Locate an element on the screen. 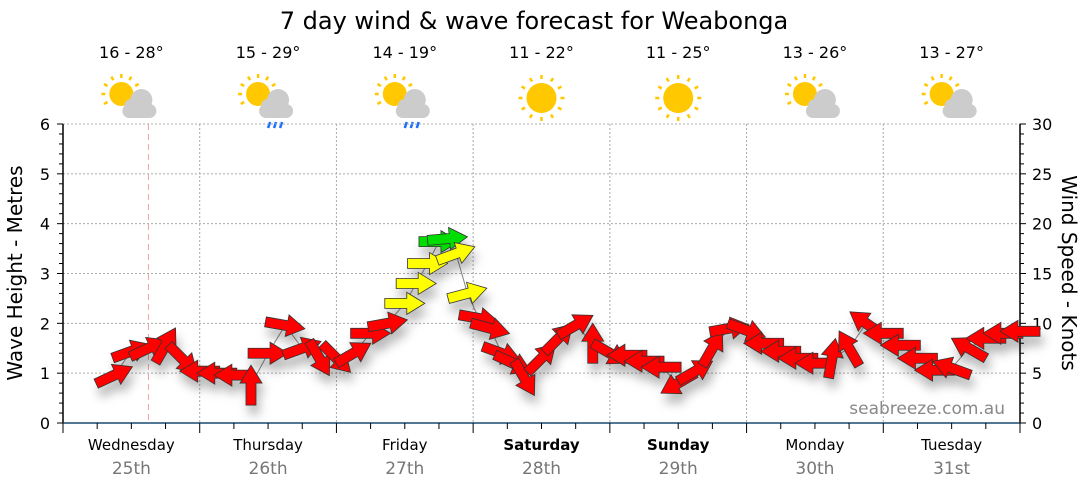 This screenshot has width=1080, height=494. date-label: 29th is located at coordinates (678, 469).